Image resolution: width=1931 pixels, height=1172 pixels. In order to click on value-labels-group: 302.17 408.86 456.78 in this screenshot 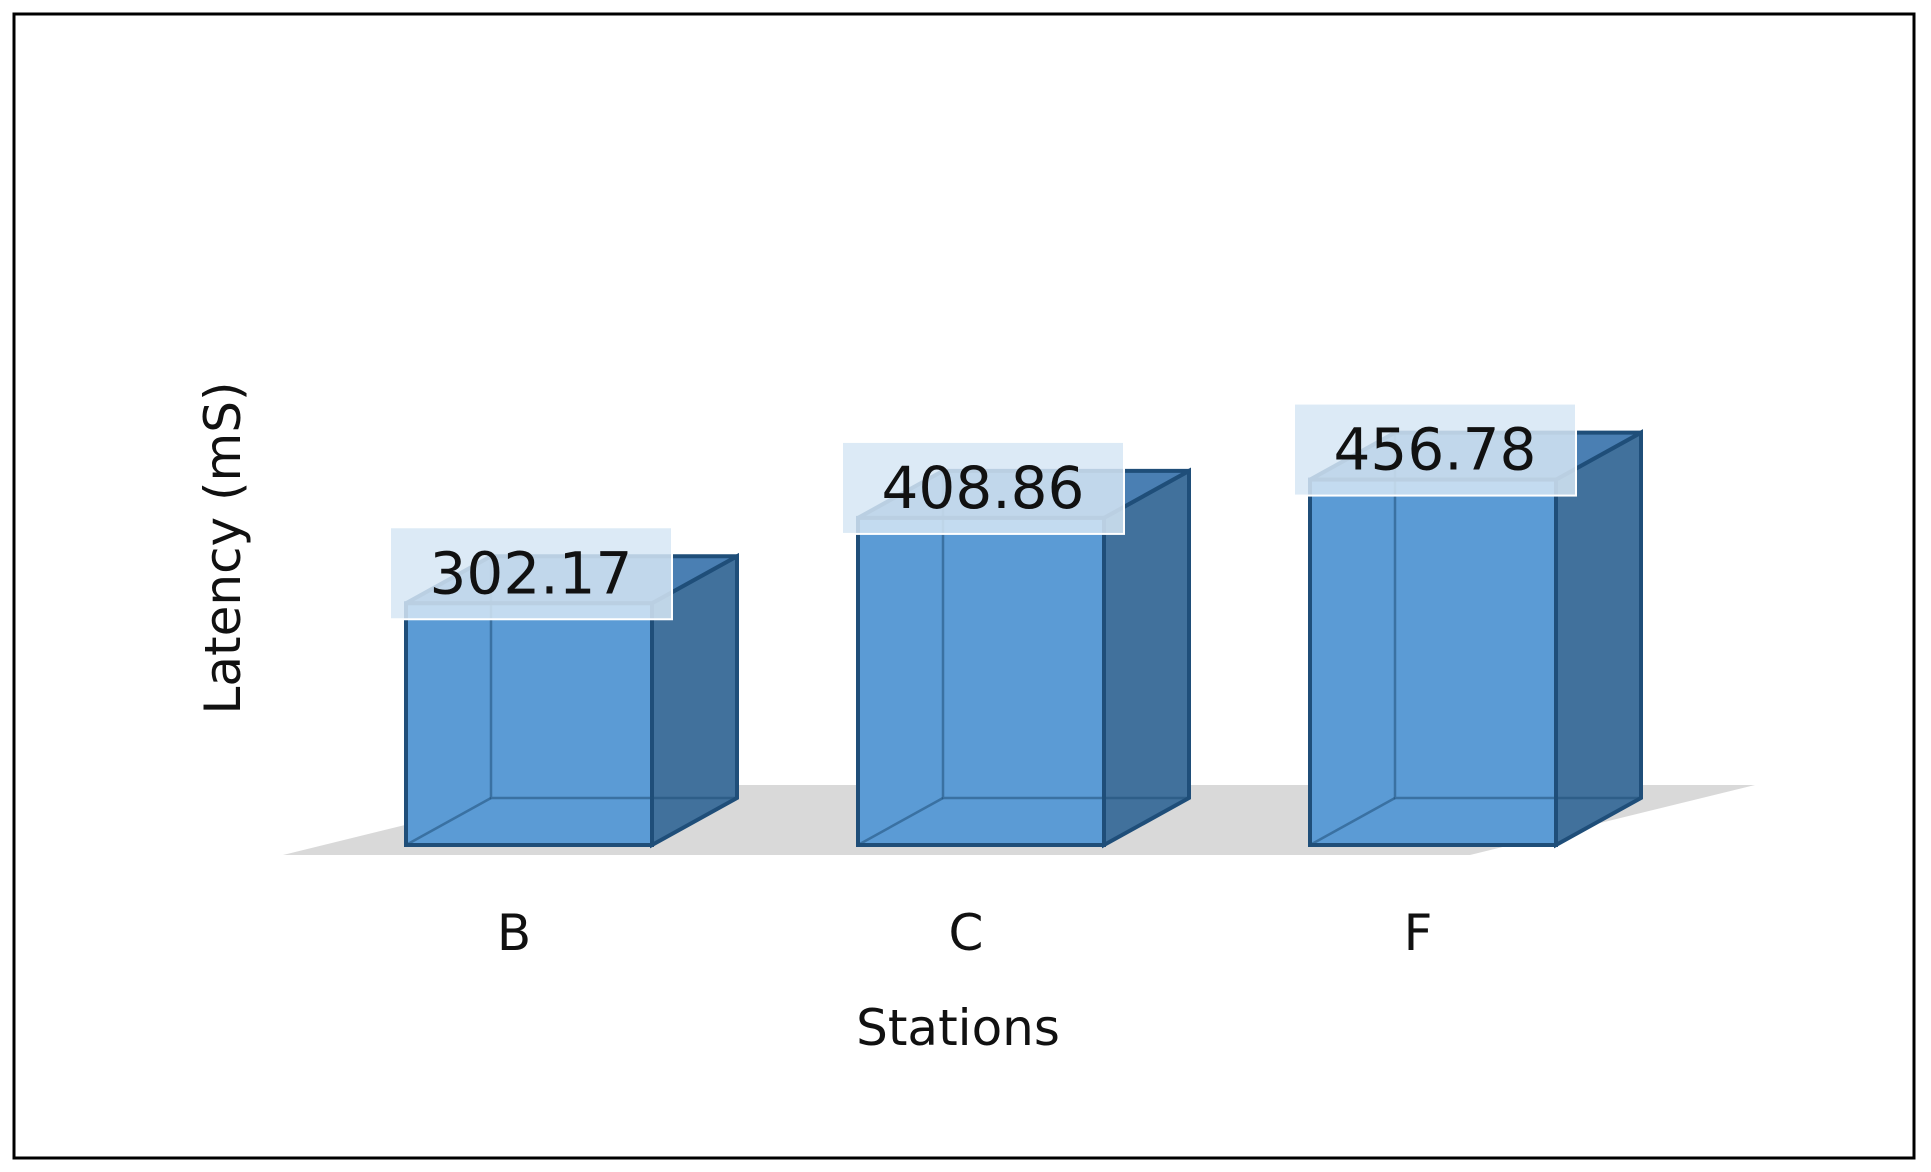, I will do `click(983, 511)`.